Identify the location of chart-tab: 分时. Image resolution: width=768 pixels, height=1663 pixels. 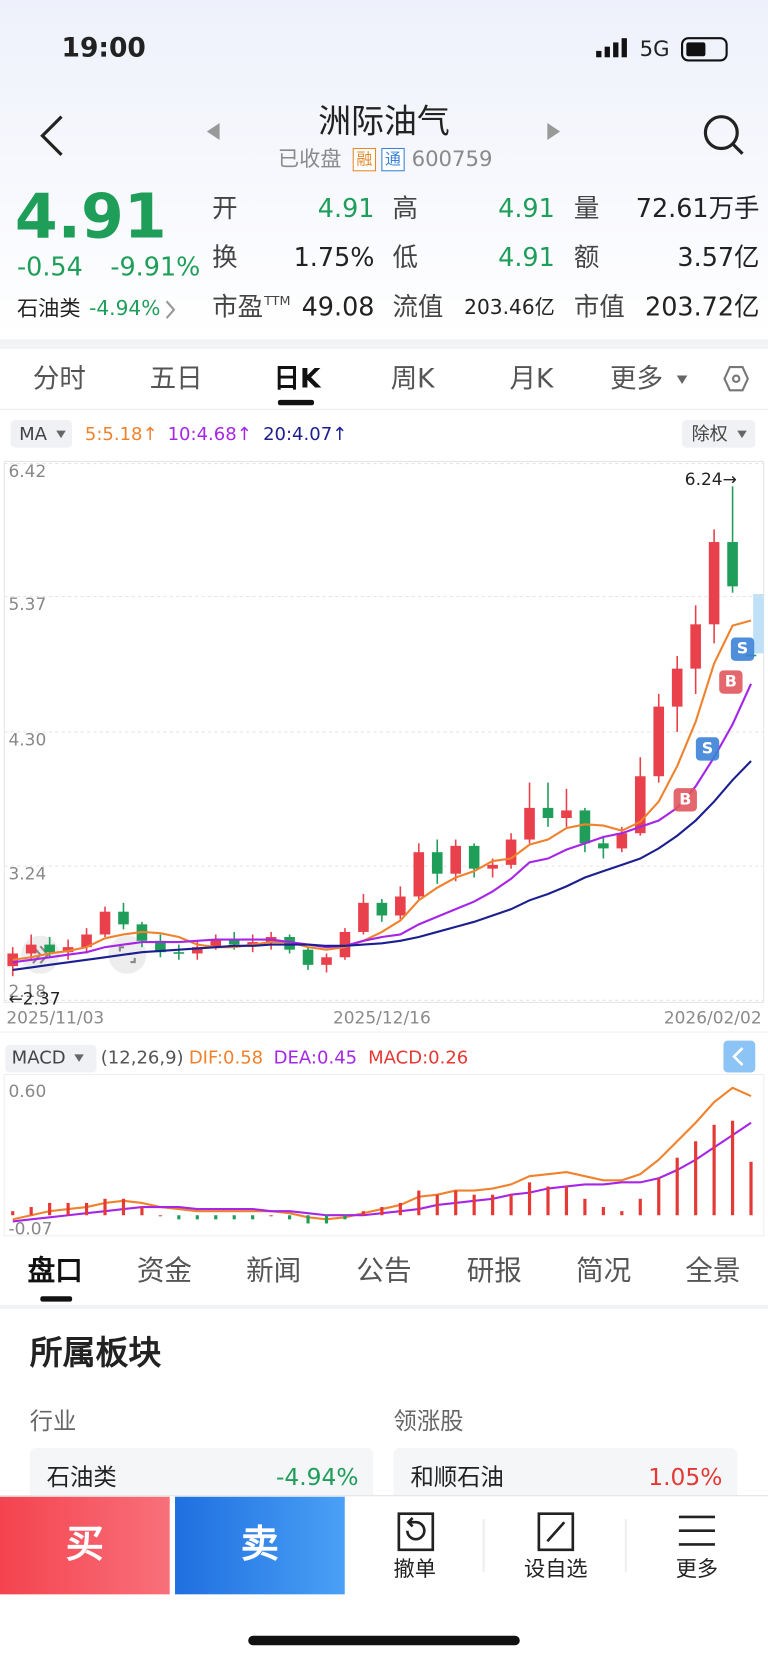
(59, 378).